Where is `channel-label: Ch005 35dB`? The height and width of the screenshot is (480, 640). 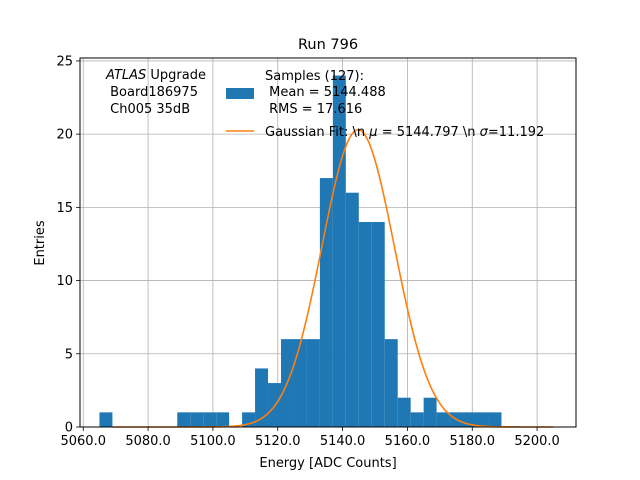
channel-label: Ch005 35dB is located at coordinates (148, 109).